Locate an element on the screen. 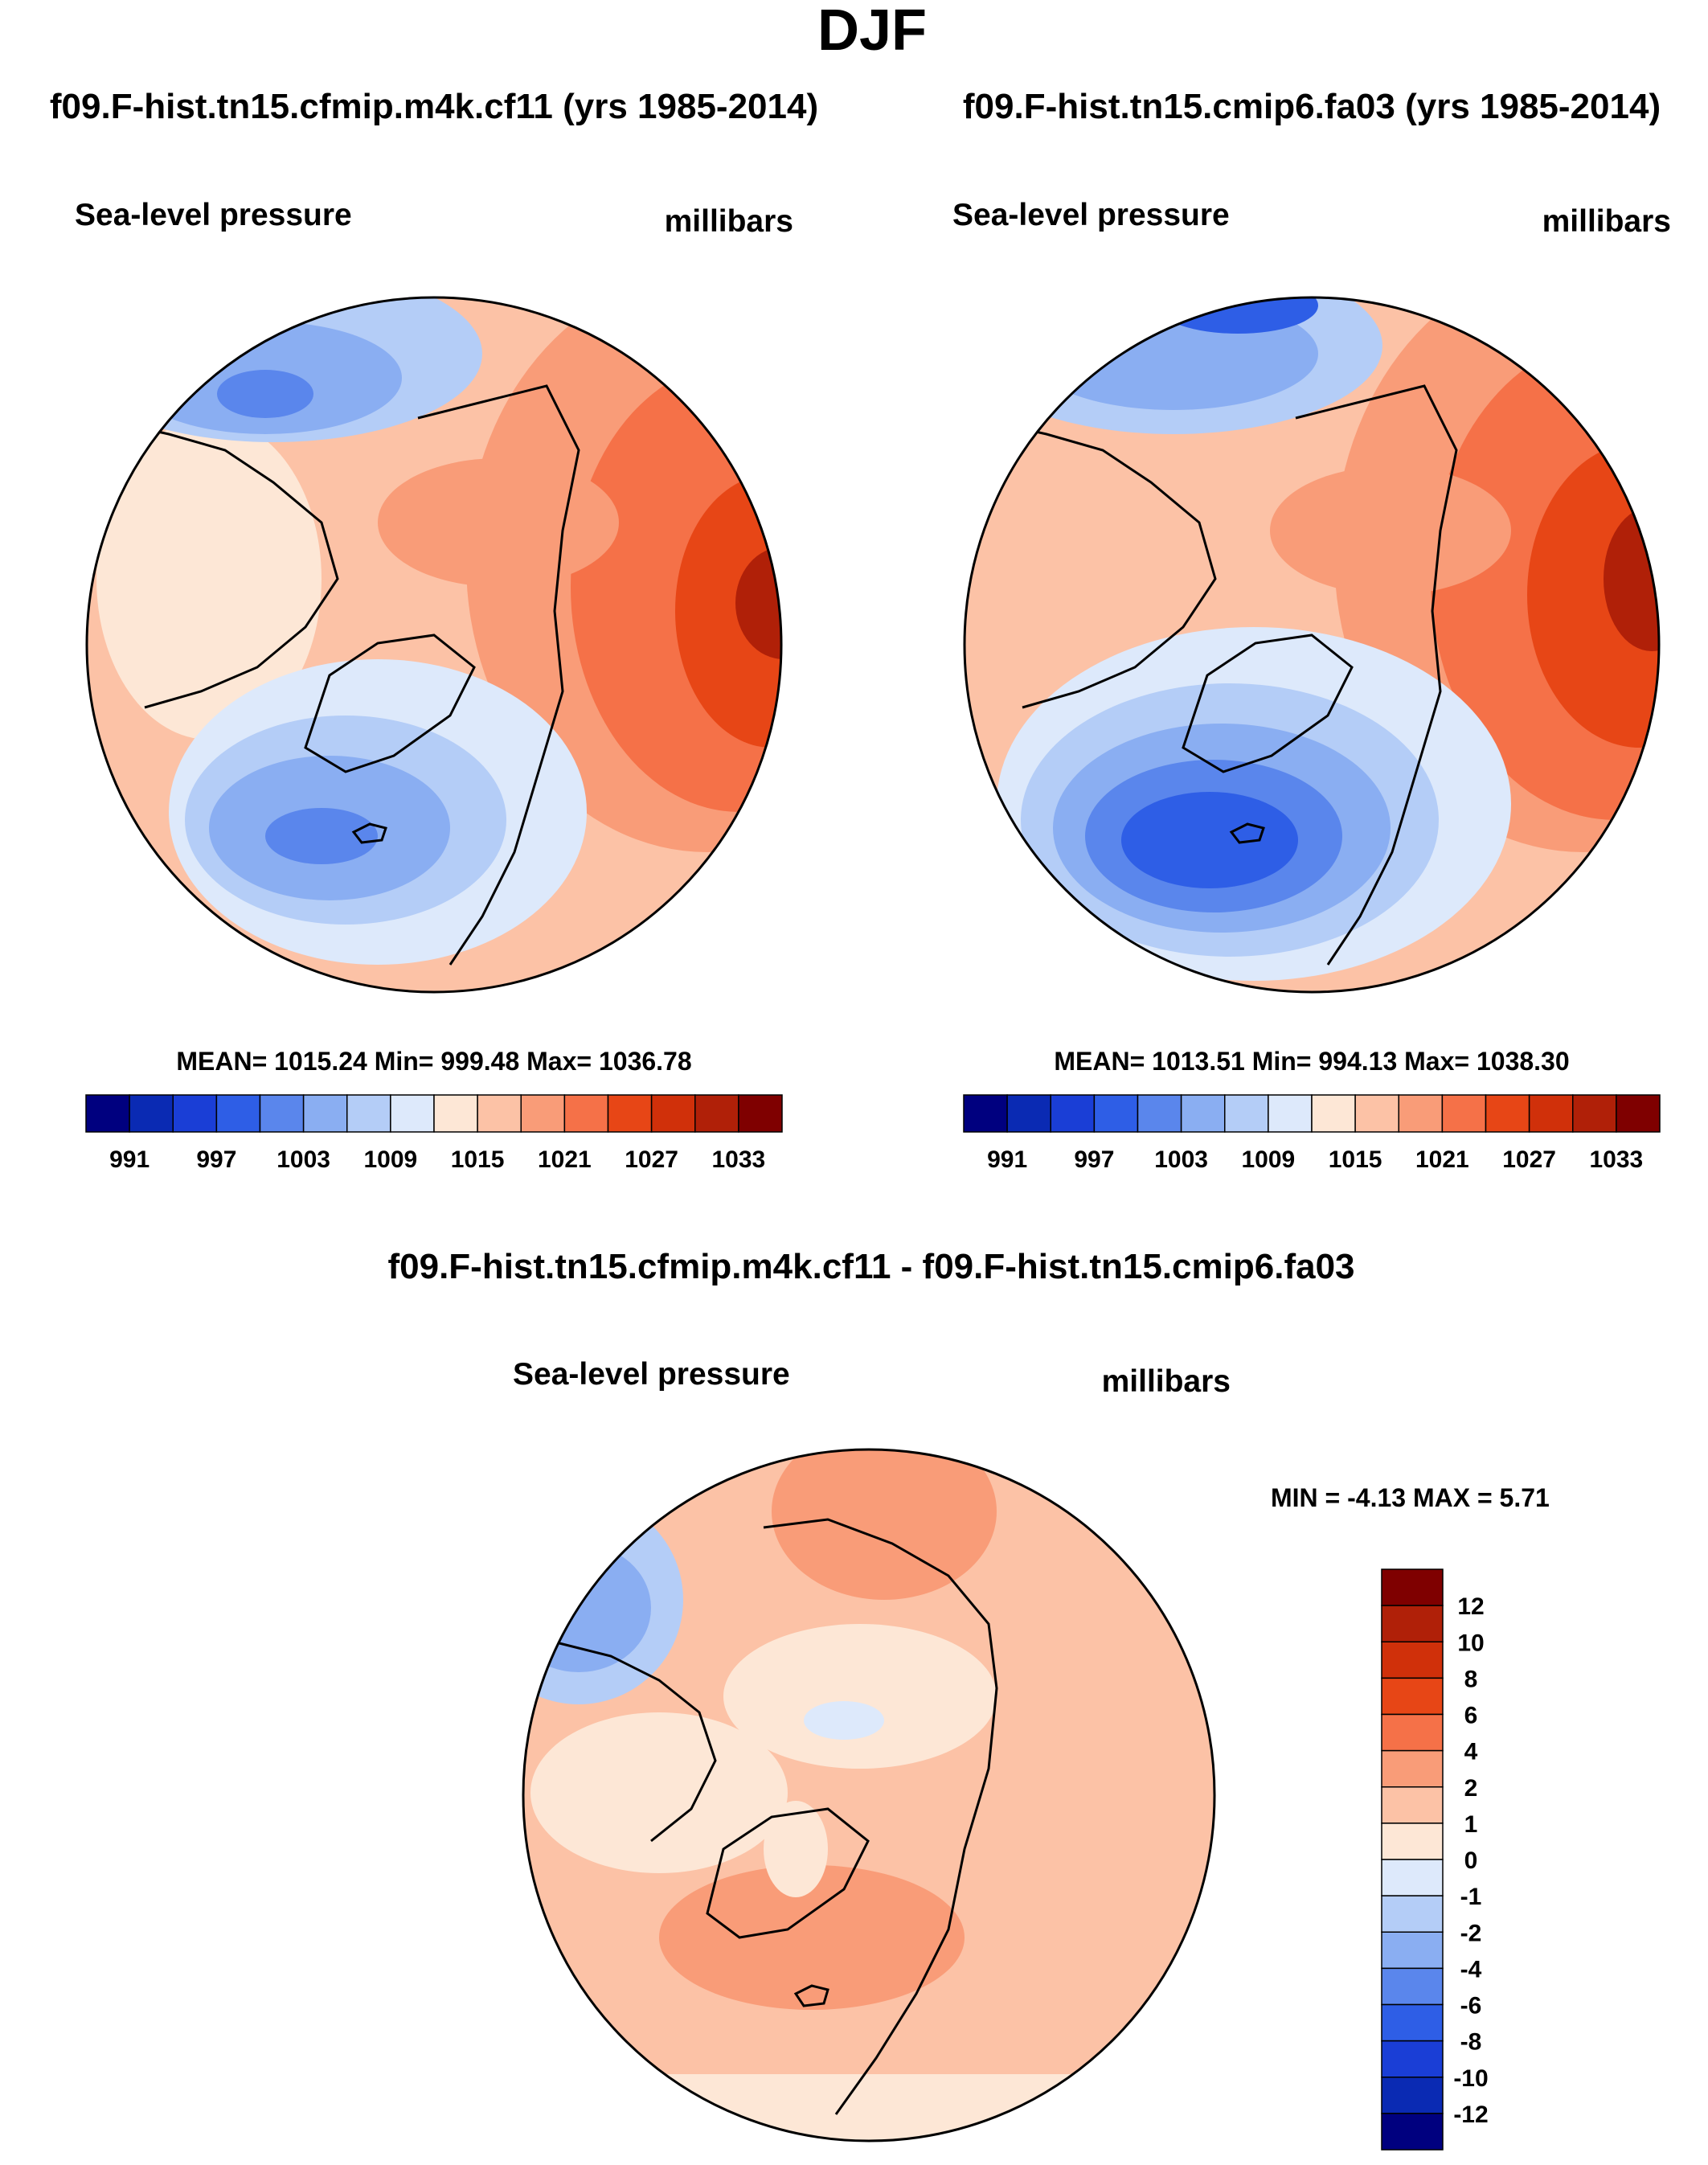  colorbar-tick-label: -2 is located at coordinates (1471, 1933).